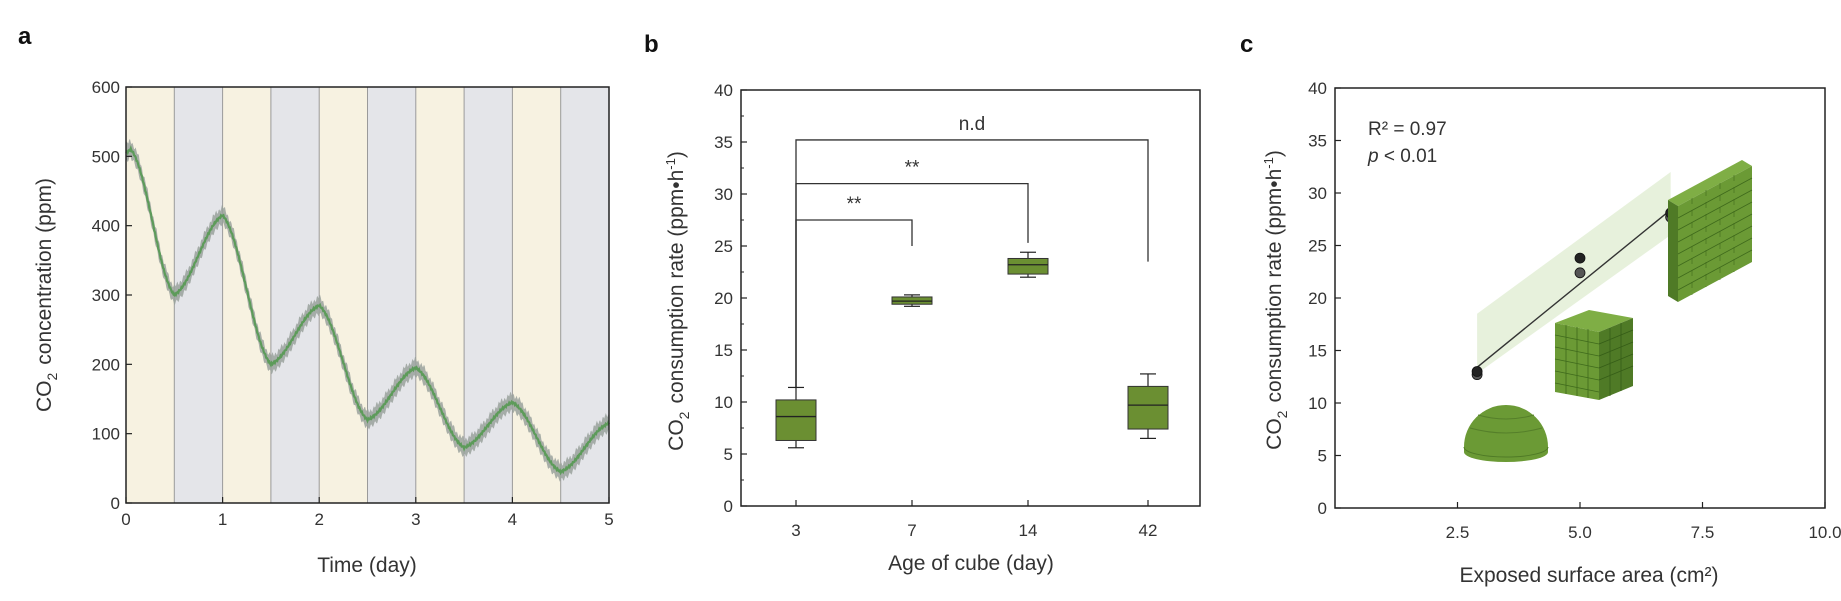  What do you see at coordinates (684, 415) in the screenshot?
I see `y-label-b-sub: 2` at bounding box center [684, 415].